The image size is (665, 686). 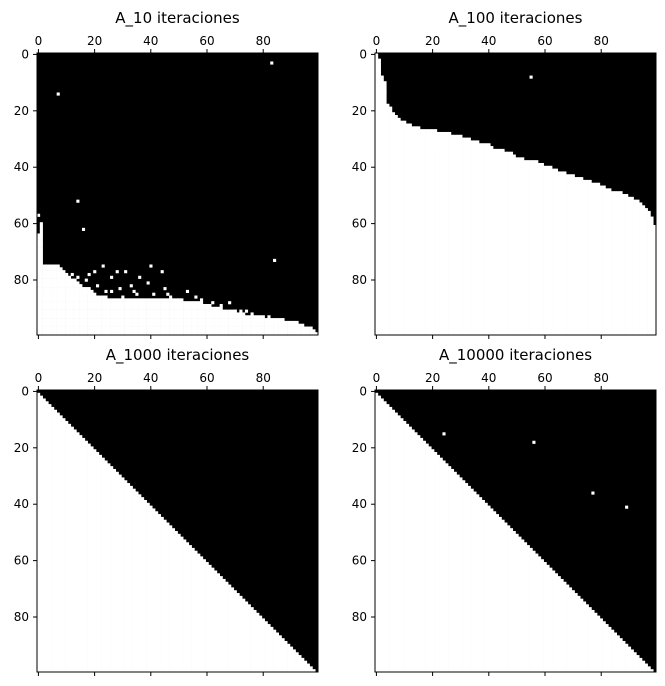 I want to click on y-tick-label: 0, so click(x=25, y=54).